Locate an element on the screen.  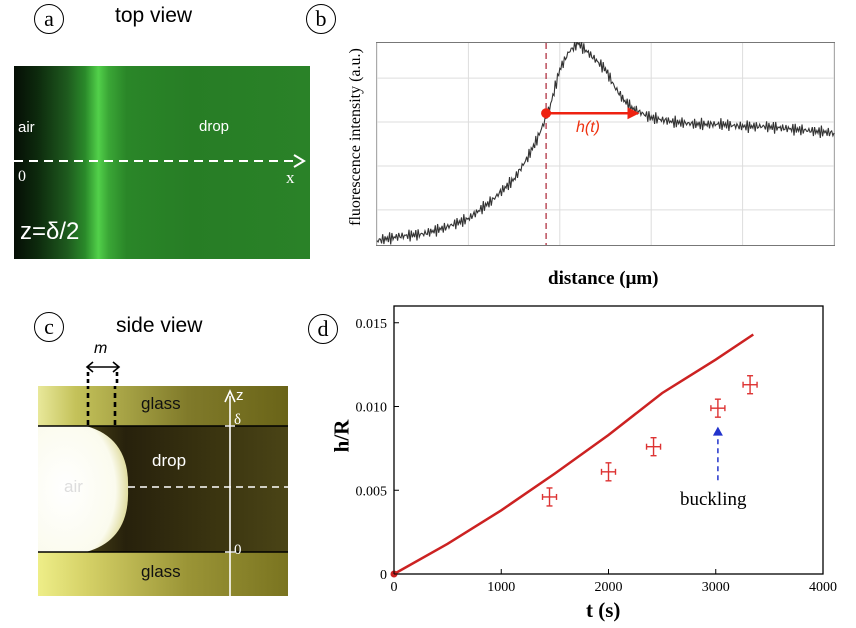
buckling-arrow-head-icon is located at coordinates (717, 431).